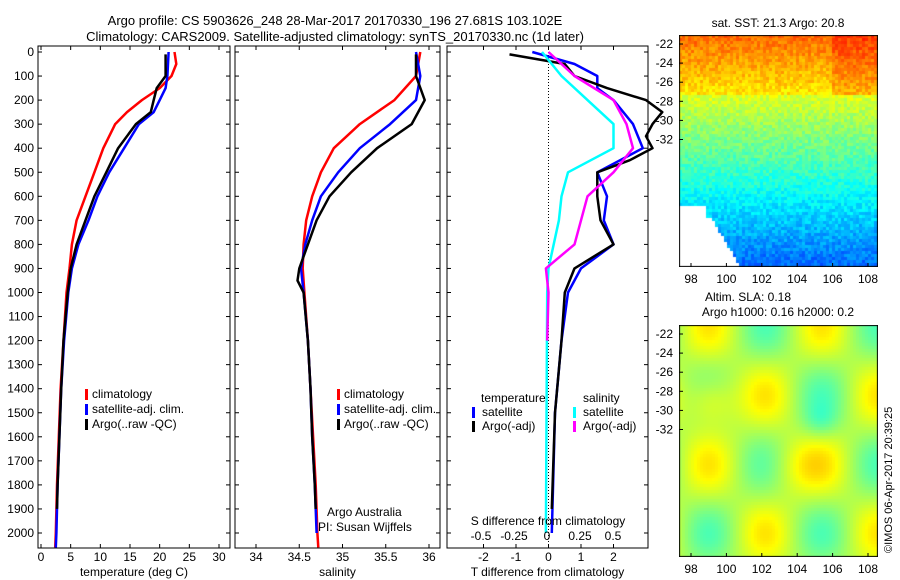  Describe the element at coordinates (386, 424) in the screenshot. I see `legend-label: Argo(..raw -QC)` at that location.